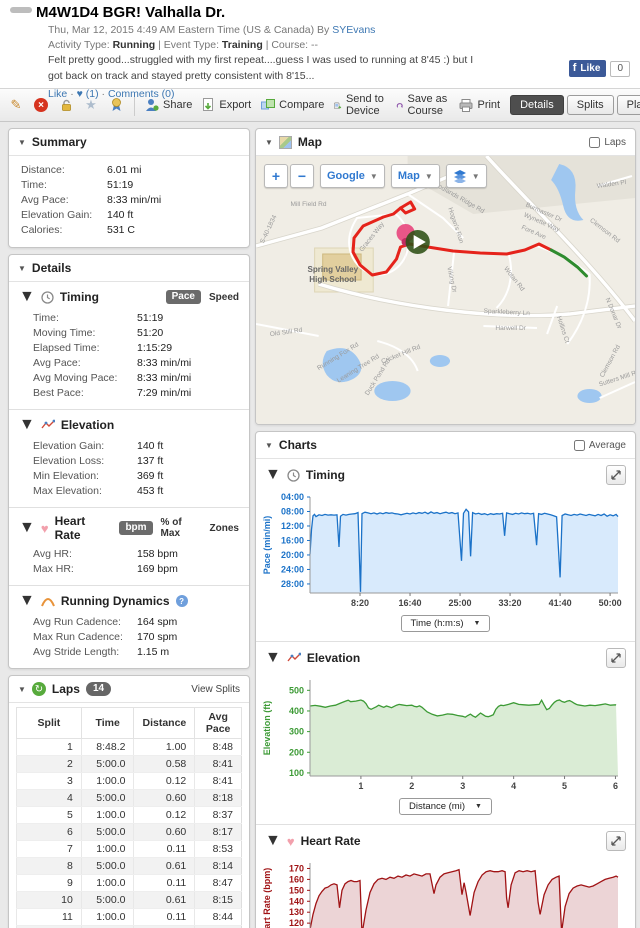 The image size is (640, 928). I want to click on edit-icon: ✎, so click(16, 104).